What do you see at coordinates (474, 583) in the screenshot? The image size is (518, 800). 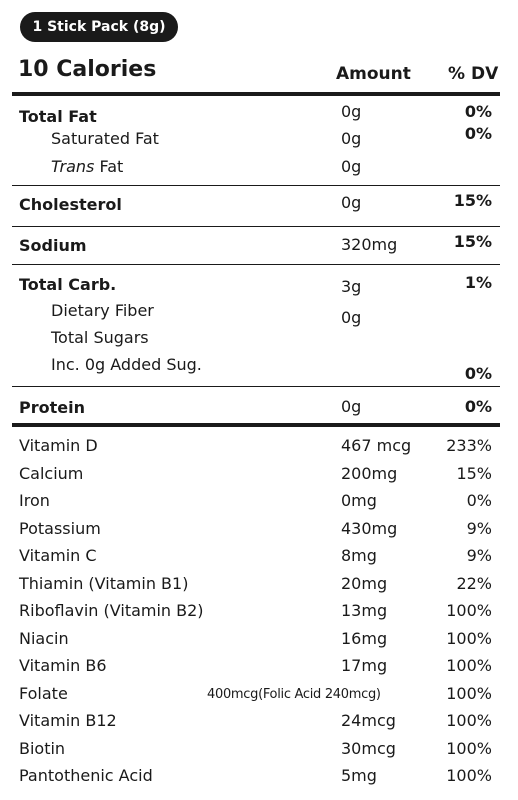 I see `vitamin-dv: 22%` at bounding box center [474, 583].